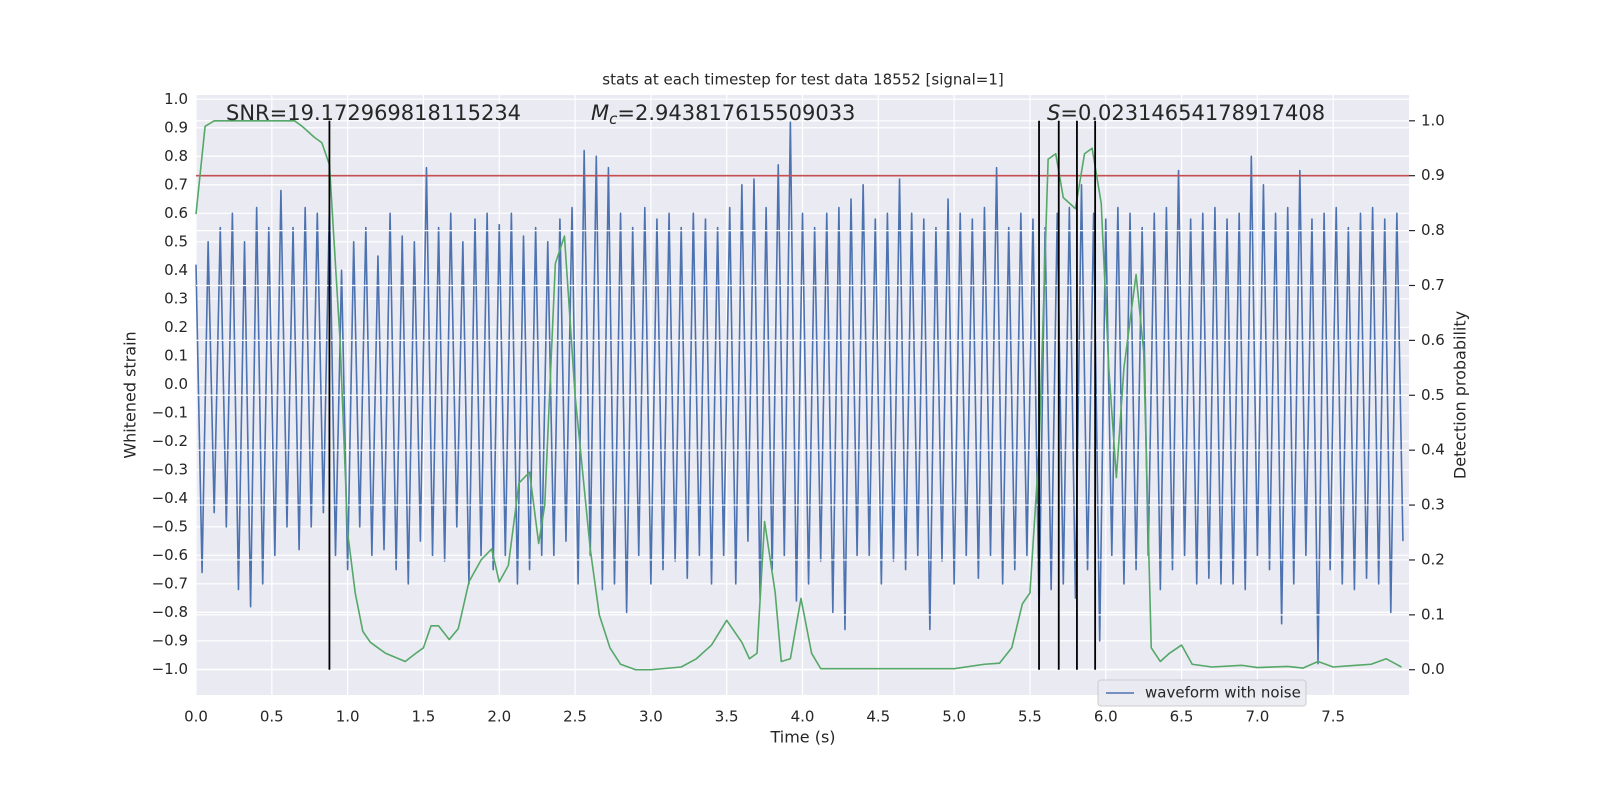 Image resolution: width=1600 pixels, height=800 pixels. Describe the element at coordinates (1030, 717) in the screenshot. I see `x-tick-label: 5.5` at that location.